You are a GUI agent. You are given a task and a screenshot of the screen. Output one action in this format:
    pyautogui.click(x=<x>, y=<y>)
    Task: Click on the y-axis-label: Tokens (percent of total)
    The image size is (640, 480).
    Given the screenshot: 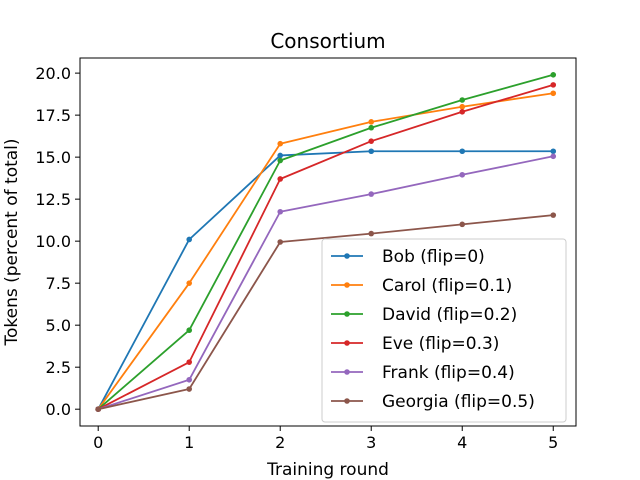 What is the action you would take?
    pyautogui.click(x=12, y=242)
    